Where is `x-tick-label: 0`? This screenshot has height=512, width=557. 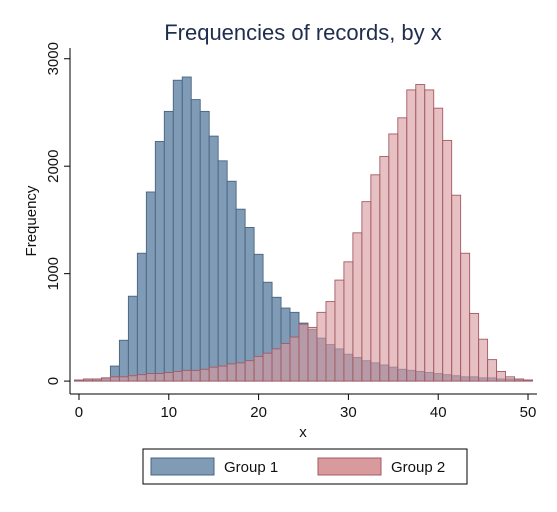 x-tick-label: 0 is located at coordinates (79, 412).